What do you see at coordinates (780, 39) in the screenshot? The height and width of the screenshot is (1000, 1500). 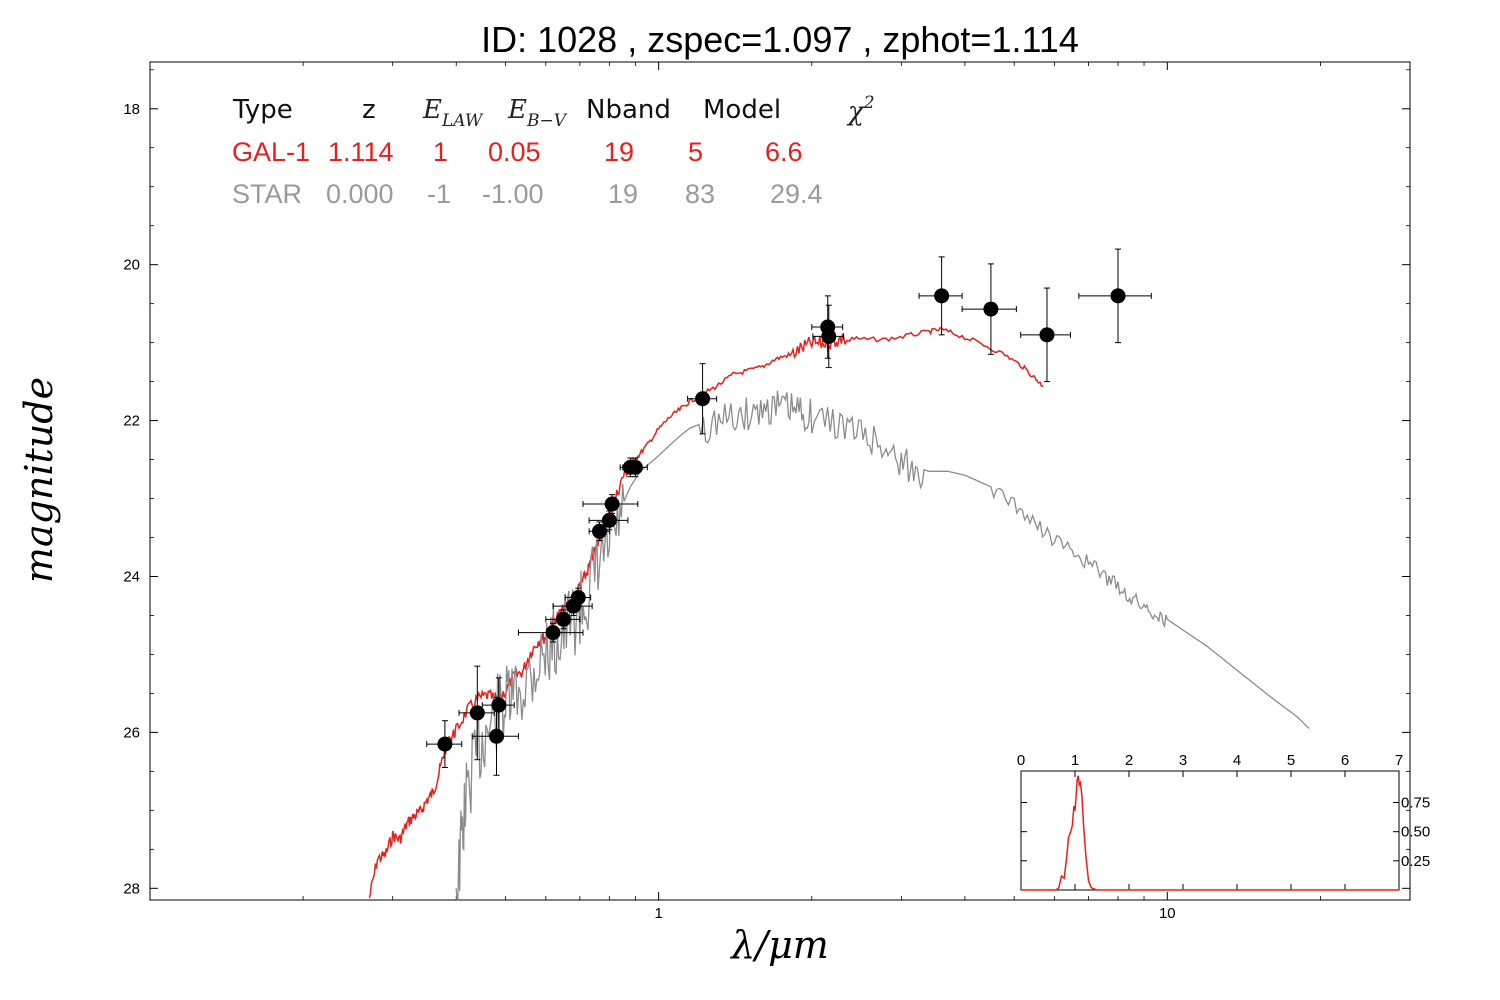 I see `chart-title: ID: 1028 , zspec=1.097 , zphot=1.114` at bounding box center [780, 39].